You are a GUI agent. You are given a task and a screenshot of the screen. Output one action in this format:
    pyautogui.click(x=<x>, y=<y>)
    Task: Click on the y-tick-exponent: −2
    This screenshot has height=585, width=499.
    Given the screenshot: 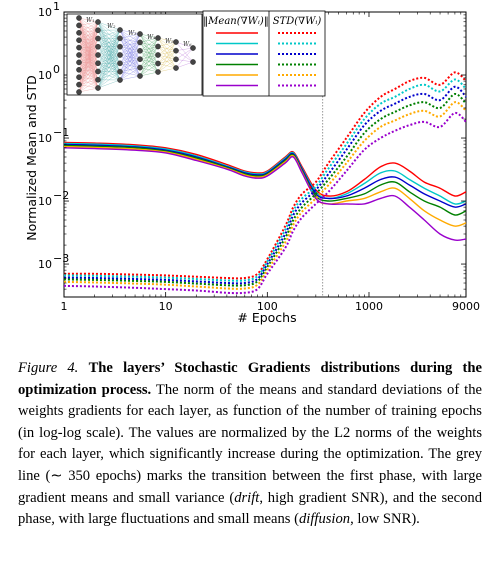 What is the action you would take?
    pyautogui.click(x=61, y=195)
    